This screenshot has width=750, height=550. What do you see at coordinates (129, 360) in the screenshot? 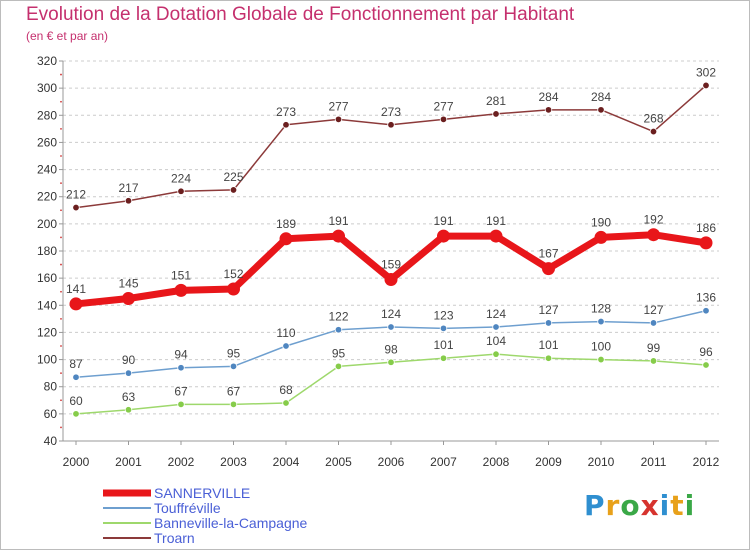
I see `data-label: 90` at bounding box center [129, 360].